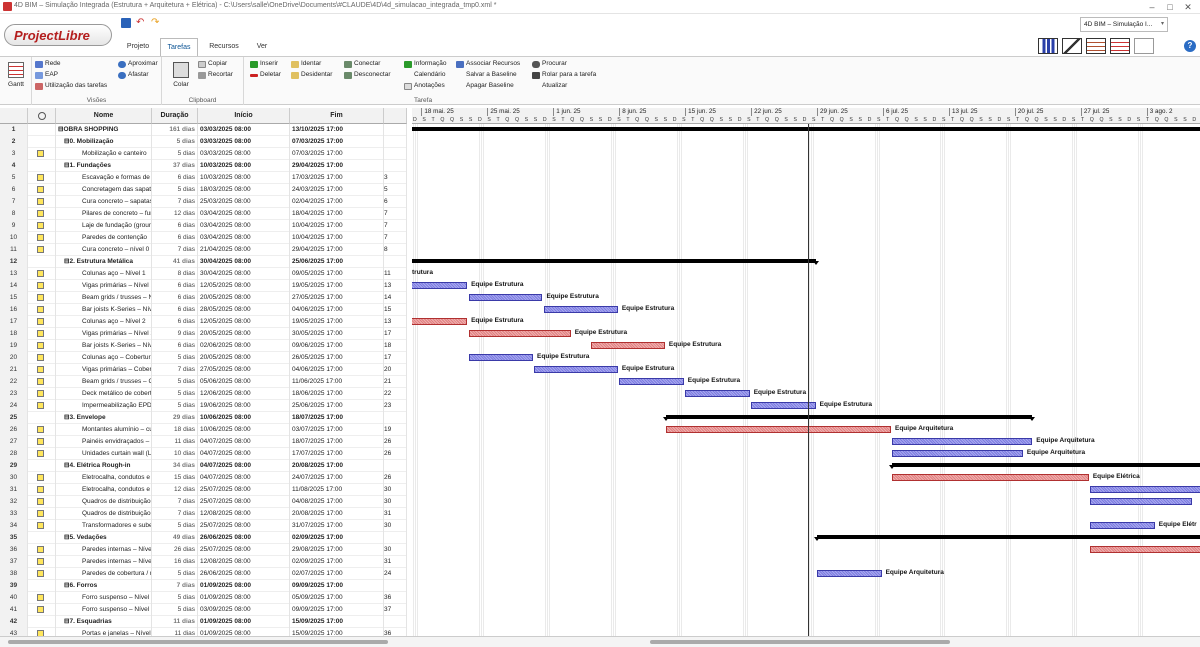 This screenshot has width=1200, height=647. Describe the element at coordinates (104, 370) in the screenshot. I see `task-name: Vigas primárias – Cobert` at that location.